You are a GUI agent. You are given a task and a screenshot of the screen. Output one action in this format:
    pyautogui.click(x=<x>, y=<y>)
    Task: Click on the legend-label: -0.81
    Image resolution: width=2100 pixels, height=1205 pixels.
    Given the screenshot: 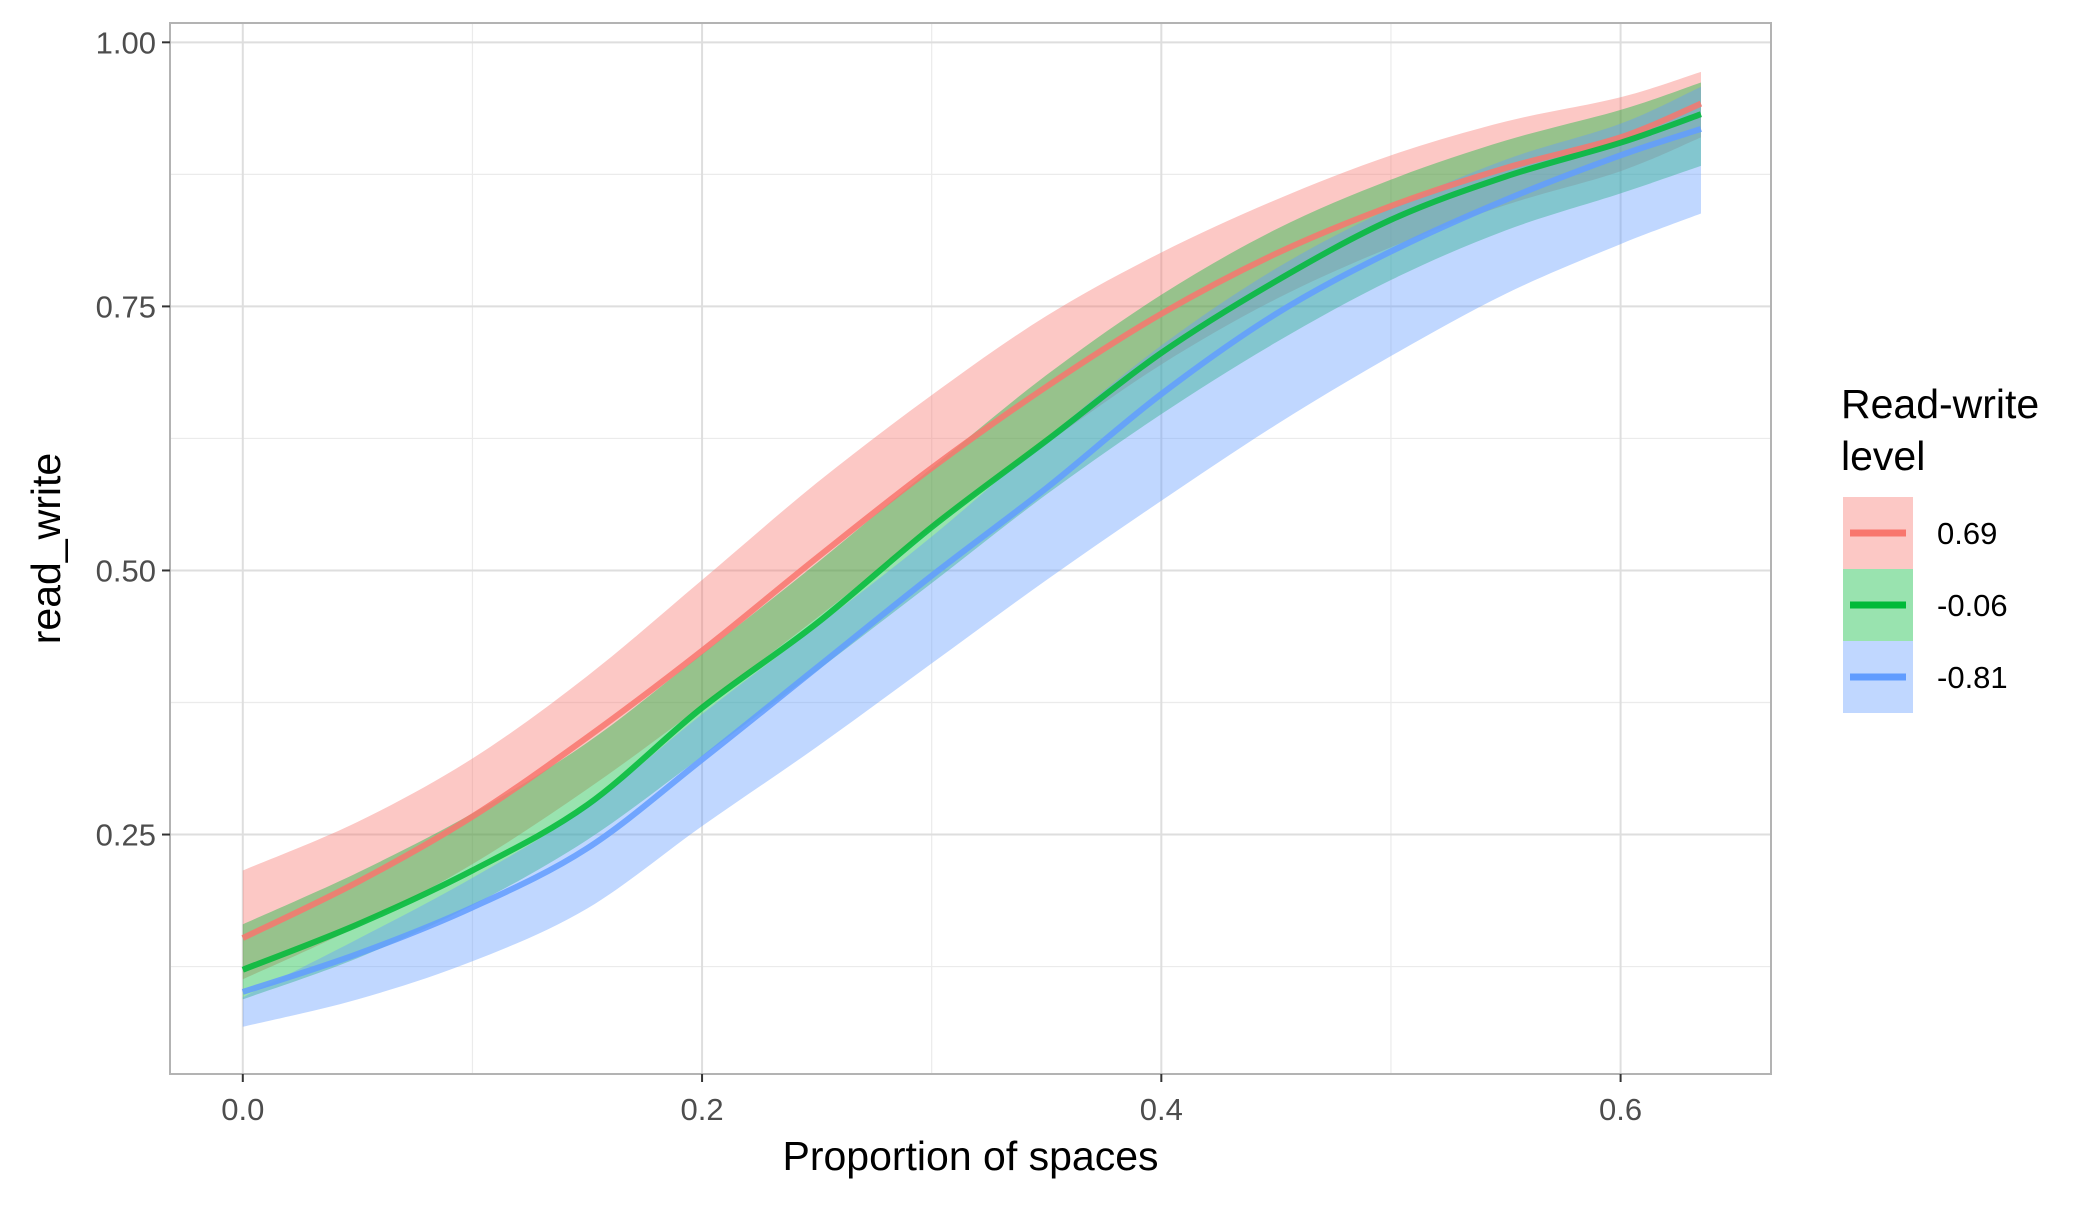 What is the action you would take?
    pyautogui.click(x=1972, y=677)
    